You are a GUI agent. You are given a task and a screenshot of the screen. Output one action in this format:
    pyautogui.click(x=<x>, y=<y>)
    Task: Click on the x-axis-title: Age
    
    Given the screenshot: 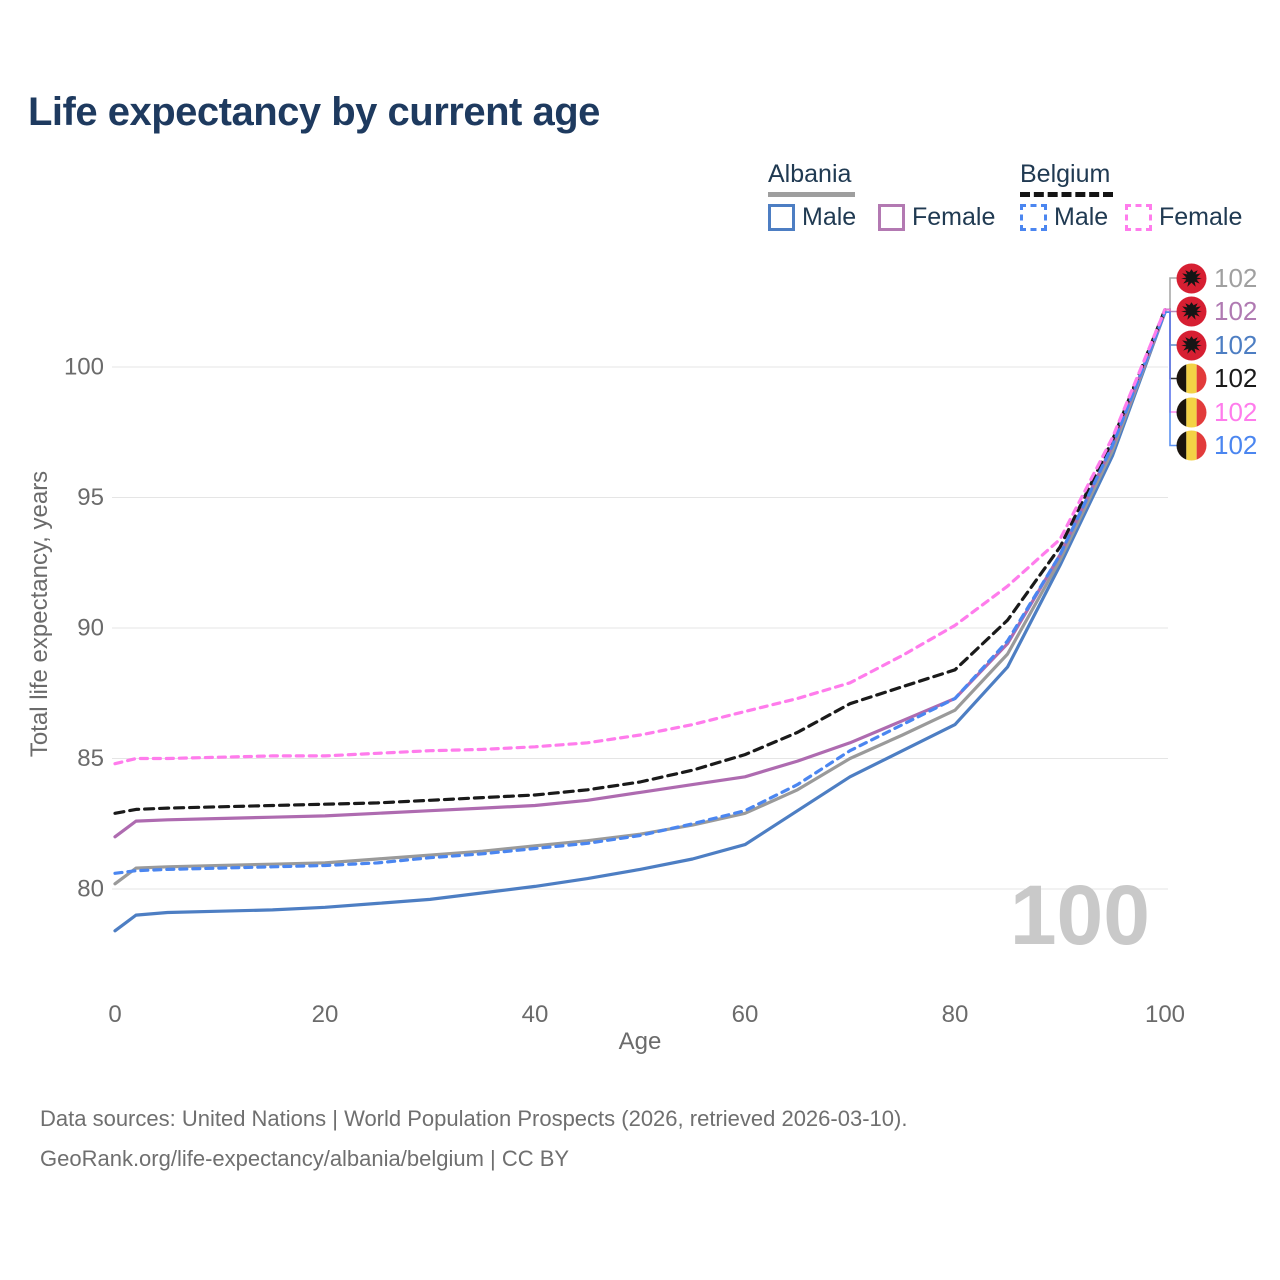 What is the action you would take?
    pyautogui.click(x=640, y=1041)
    